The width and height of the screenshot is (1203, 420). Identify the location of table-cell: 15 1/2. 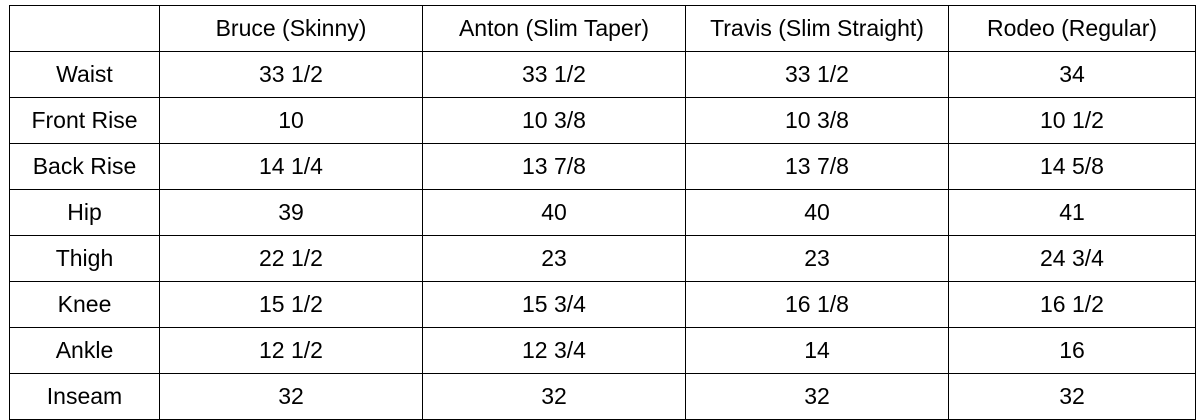
(291, 304).